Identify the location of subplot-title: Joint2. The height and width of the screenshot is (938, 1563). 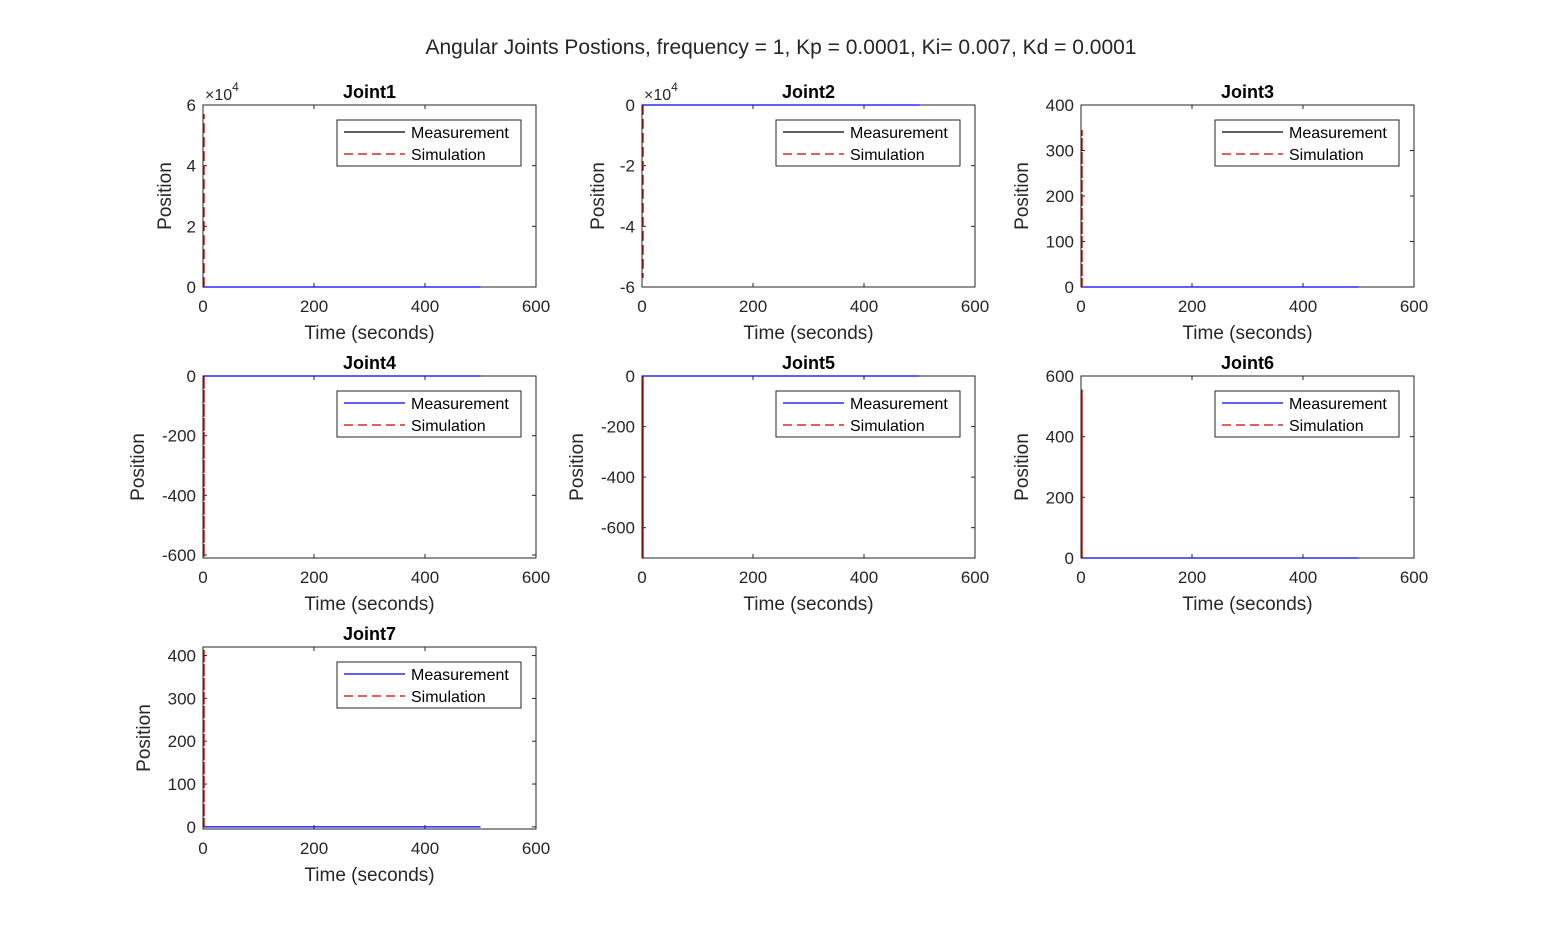
(808, 92).